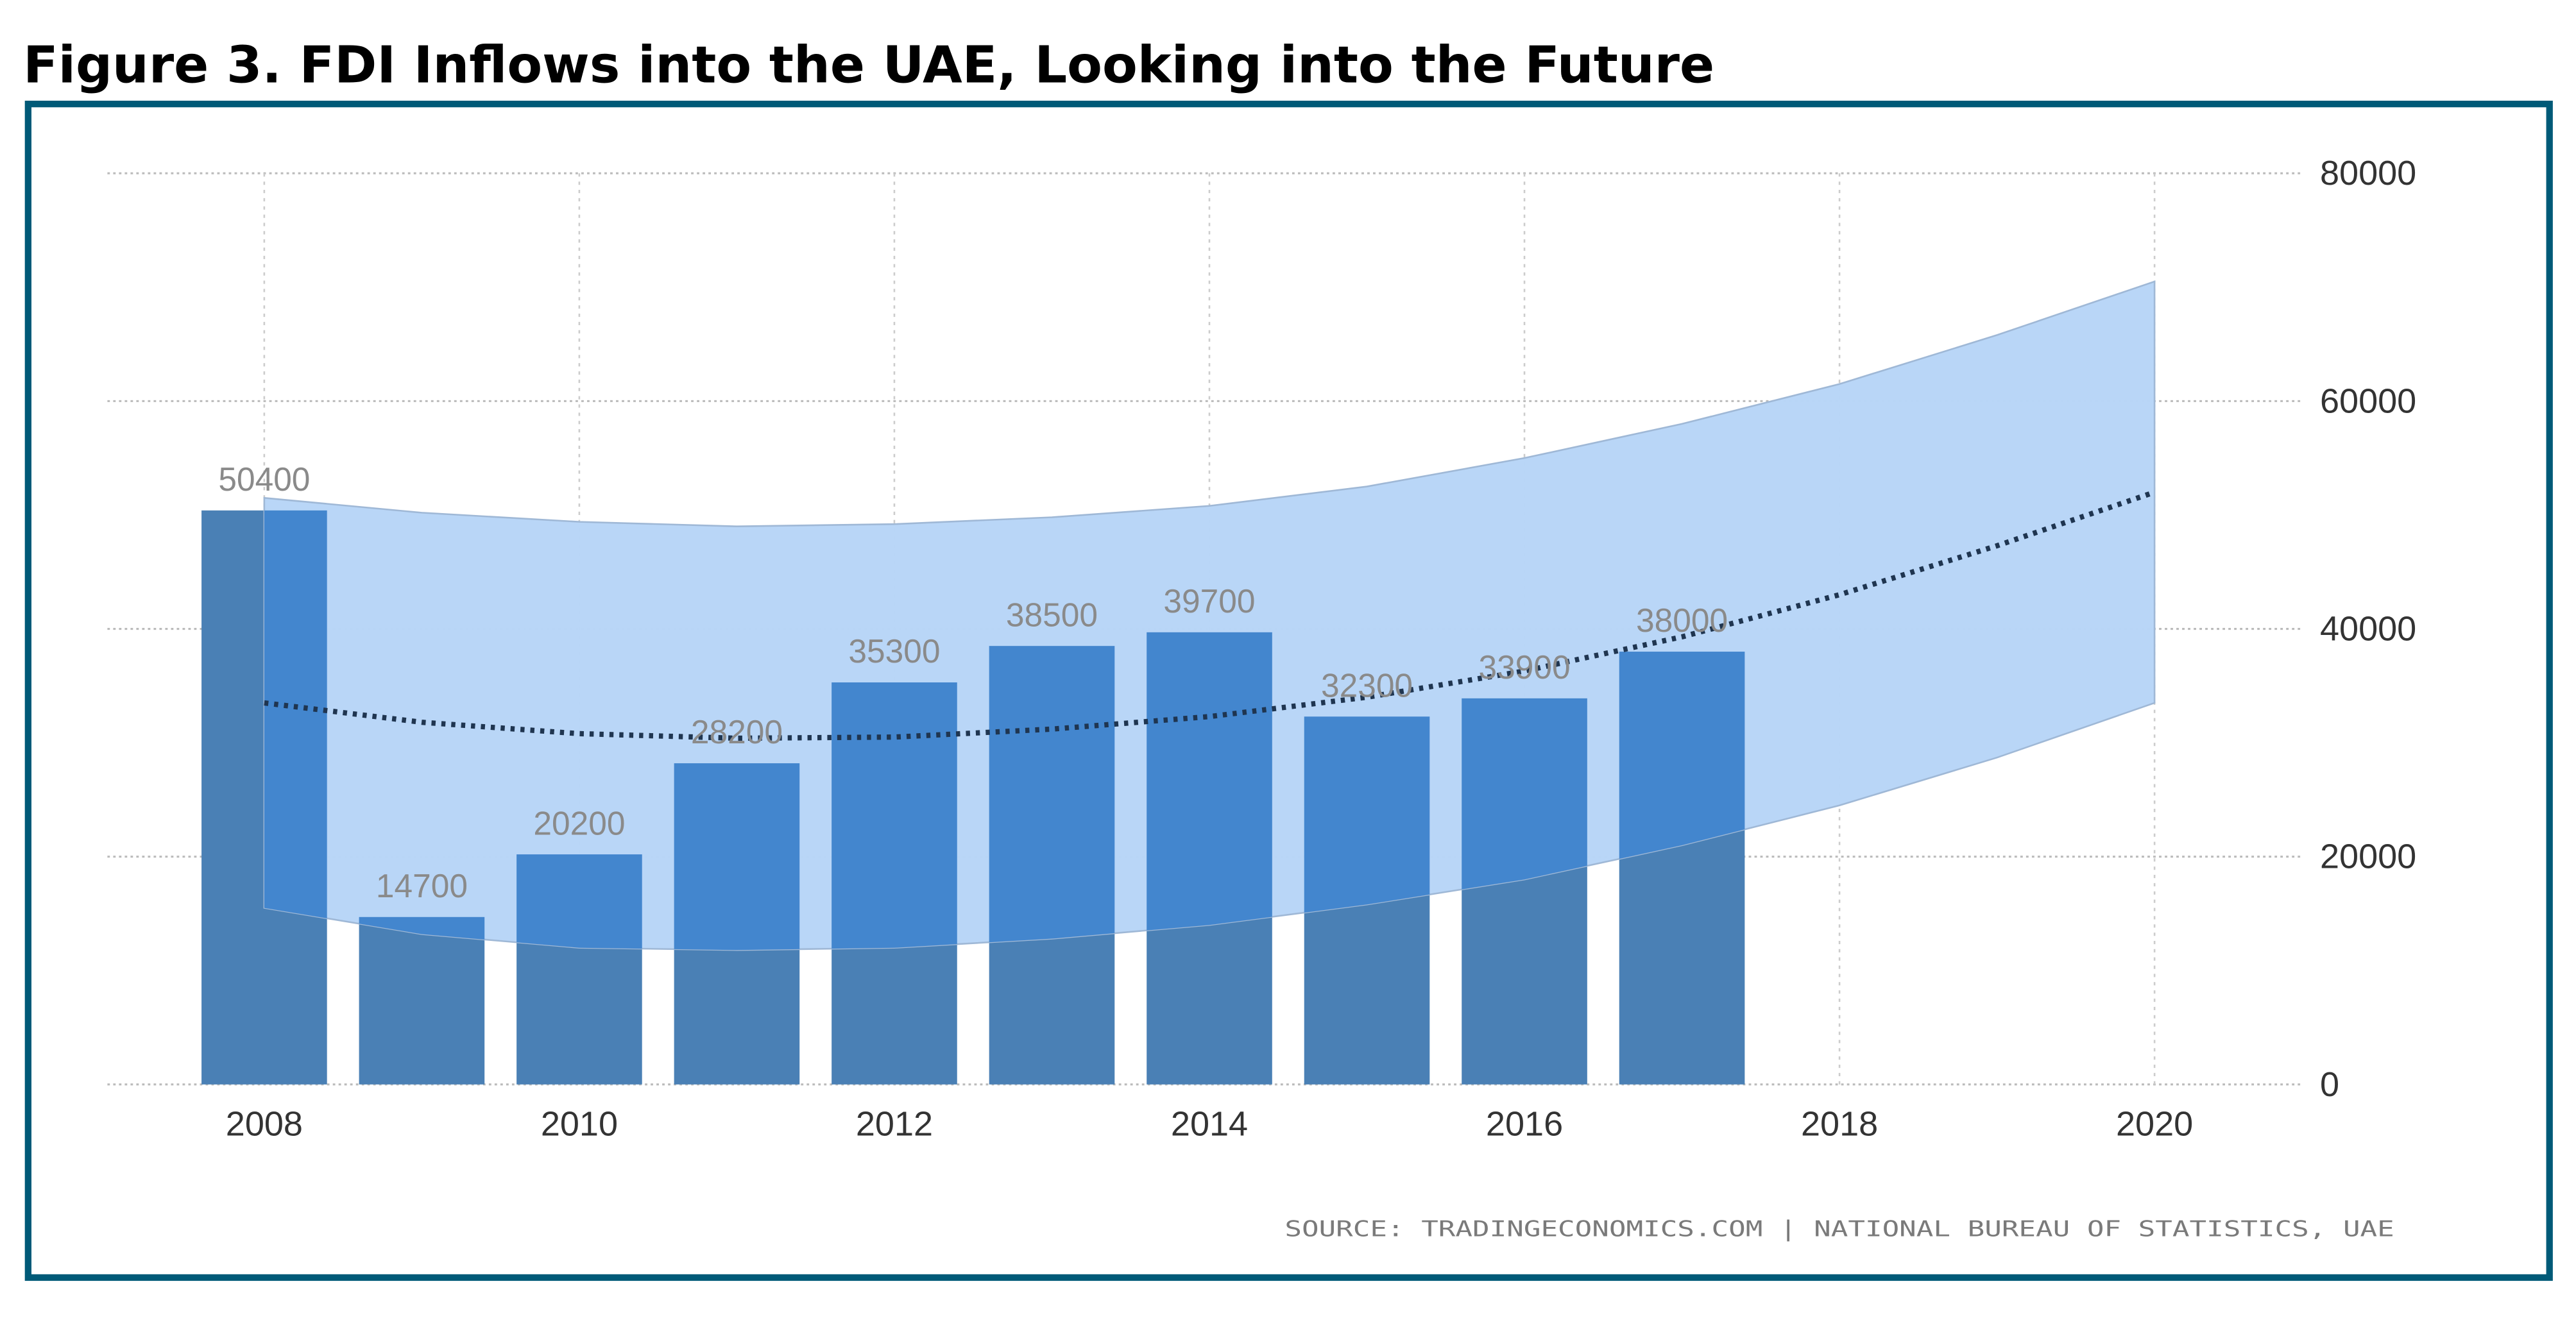 The height and width of the screenshot is (1318, 2576). What do you see at coordinates (2154, 1124) in the screenshot?
I see `x-tick-2020: 2020` at bounding box center [2154, 1124].